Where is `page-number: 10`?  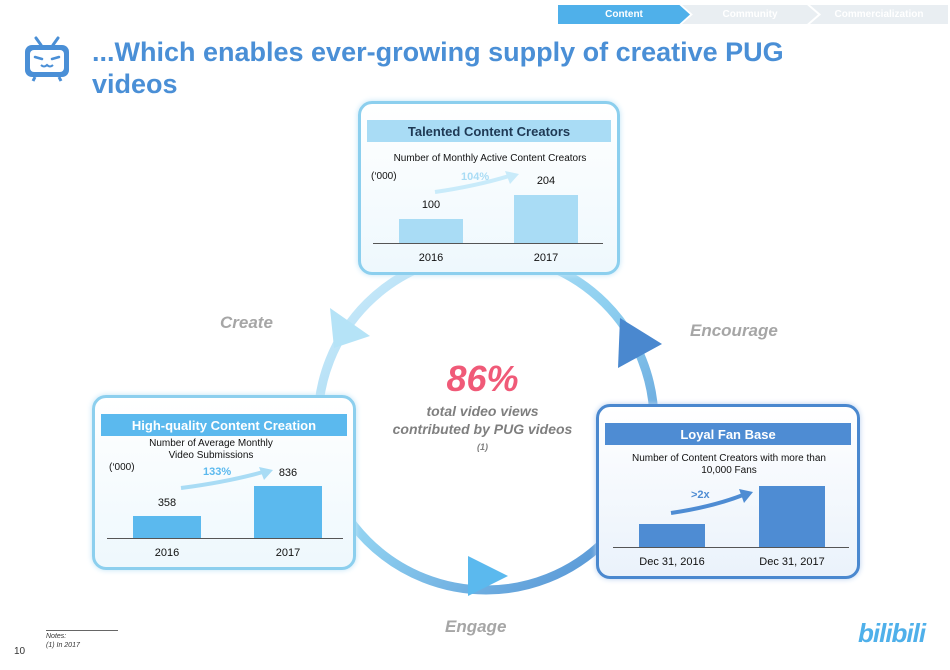 page-number: 10 is located at coordinates (20, 651).